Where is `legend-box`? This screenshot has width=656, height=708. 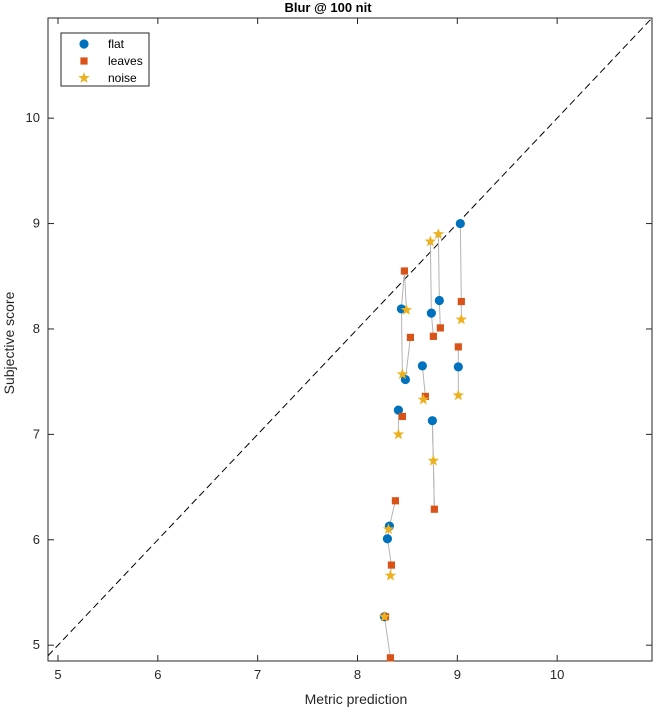 legend-box is located at coordinates (105, 59).